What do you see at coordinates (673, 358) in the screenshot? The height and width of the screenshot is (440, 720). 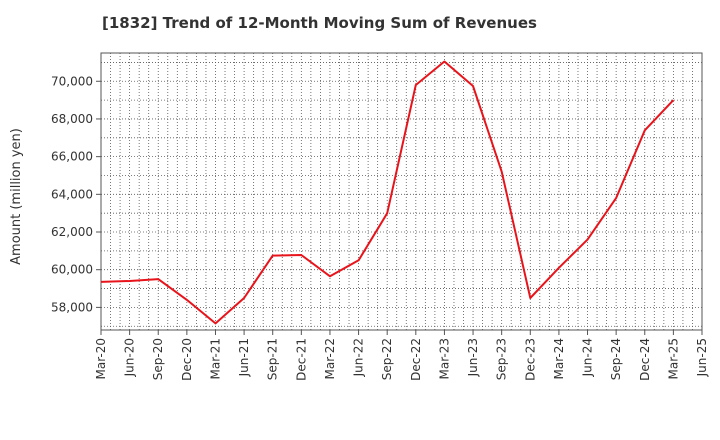 I see `x-tick-label: Mar-25` at bounding box center [673, 358].